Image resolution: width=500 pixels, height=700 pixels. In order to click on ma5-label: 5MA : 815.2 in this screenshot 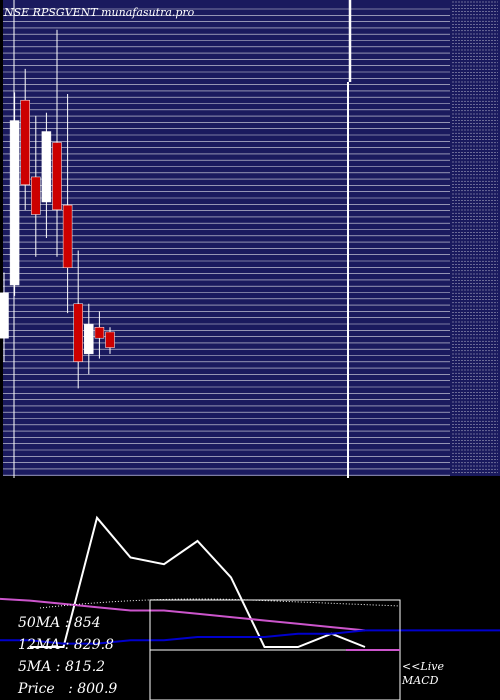, I will do `click(62, 667)`.